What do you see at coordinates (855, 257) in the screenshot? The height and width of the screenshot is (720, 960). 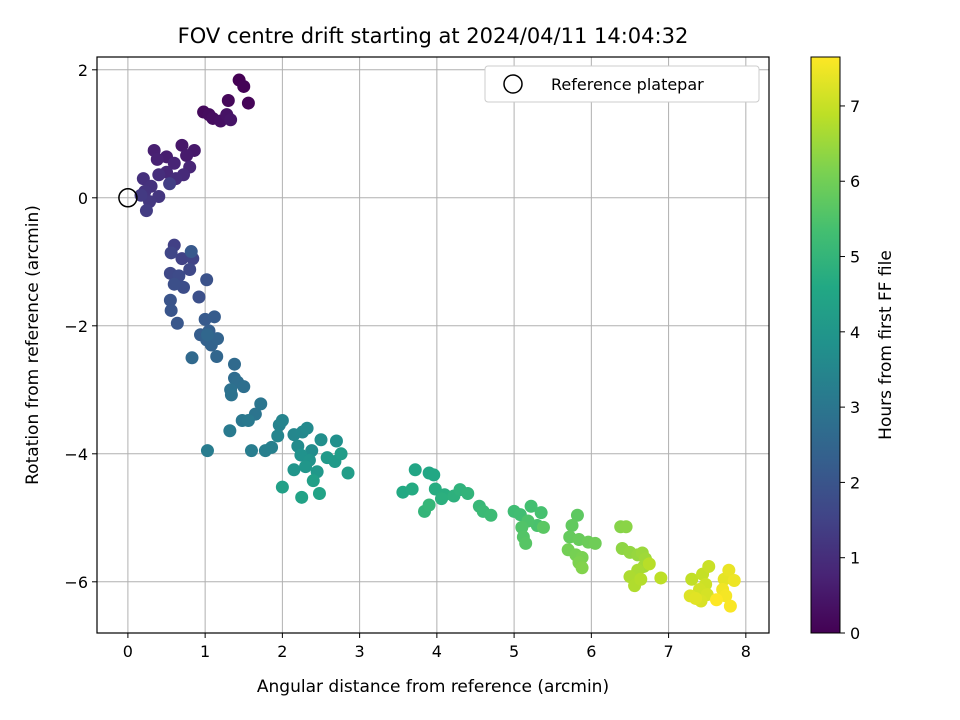 I see `colorbar-tick-label: 5` at bounding box center [855, 257].